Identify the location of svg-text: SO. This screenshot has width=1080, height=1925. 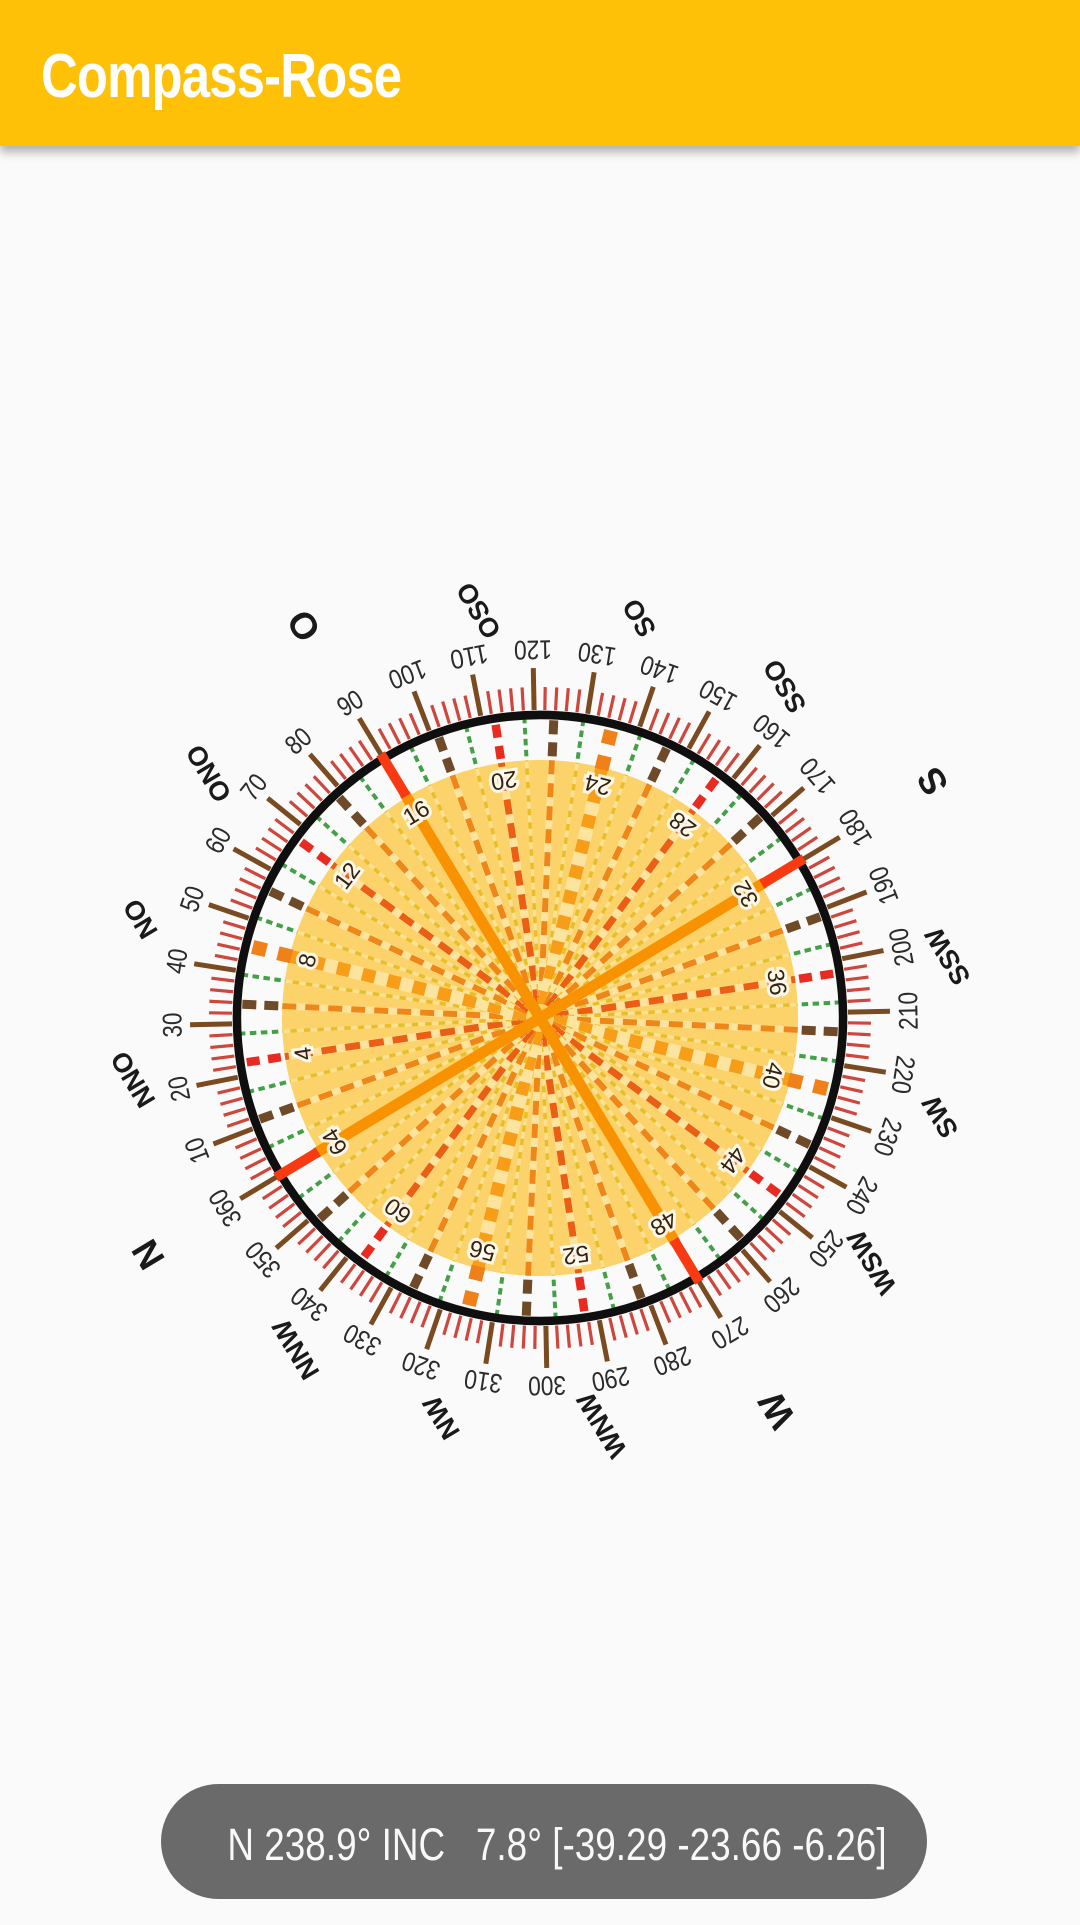
(639, 617).